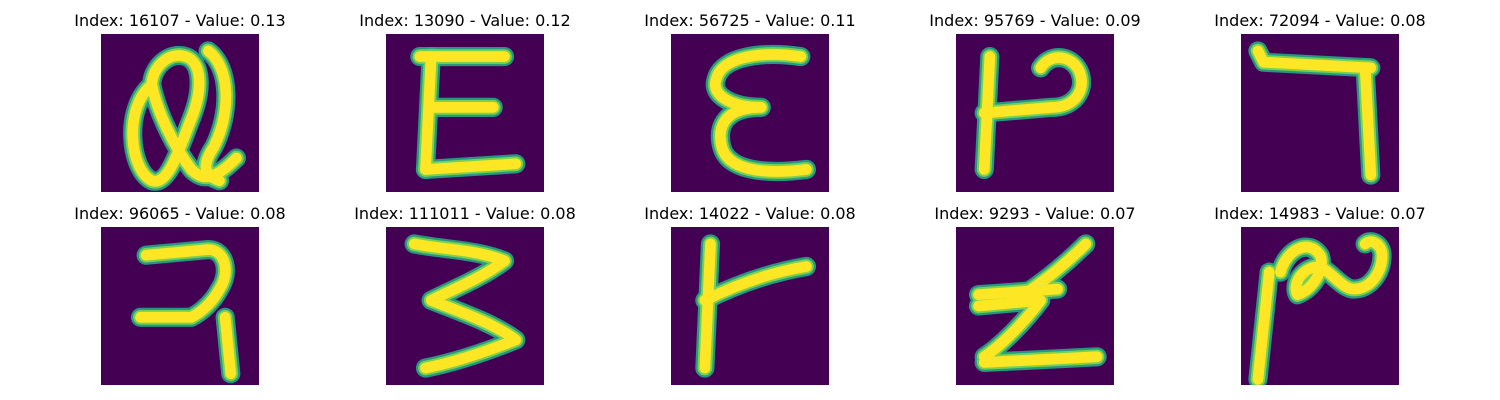 The image size is (1500, 400). What do you see at coordinates (1320, 213) in the screenshot?
I see `panel-title: Index: 14983 - Value: 0.07` at bounding box center [1320, 213].